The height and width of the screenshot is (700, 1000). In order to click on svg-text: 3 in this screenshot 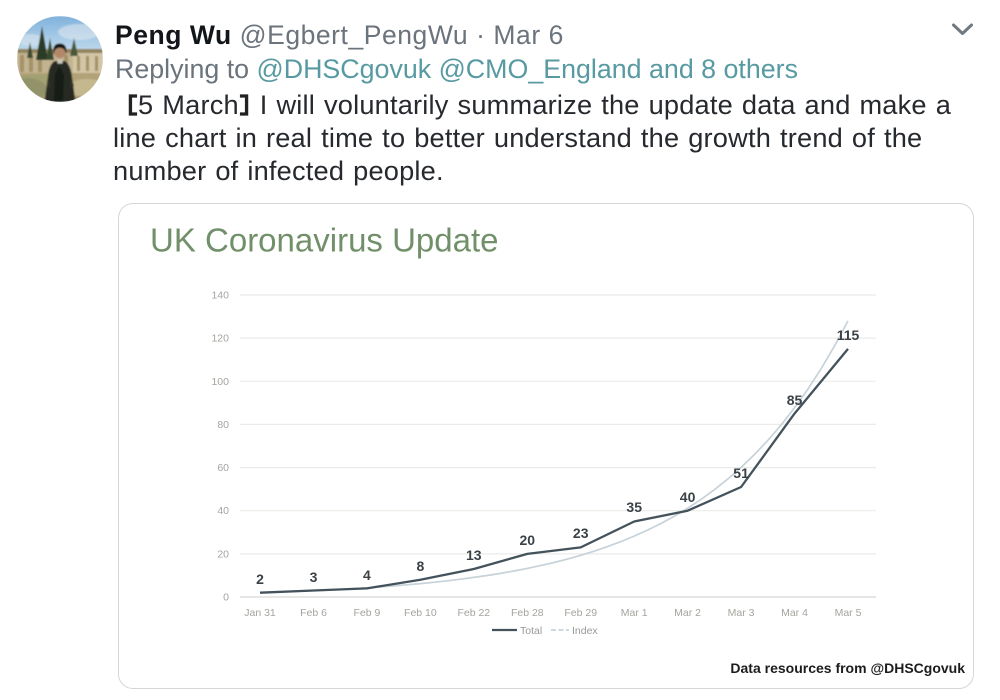, I will do `click(314, 577)`.